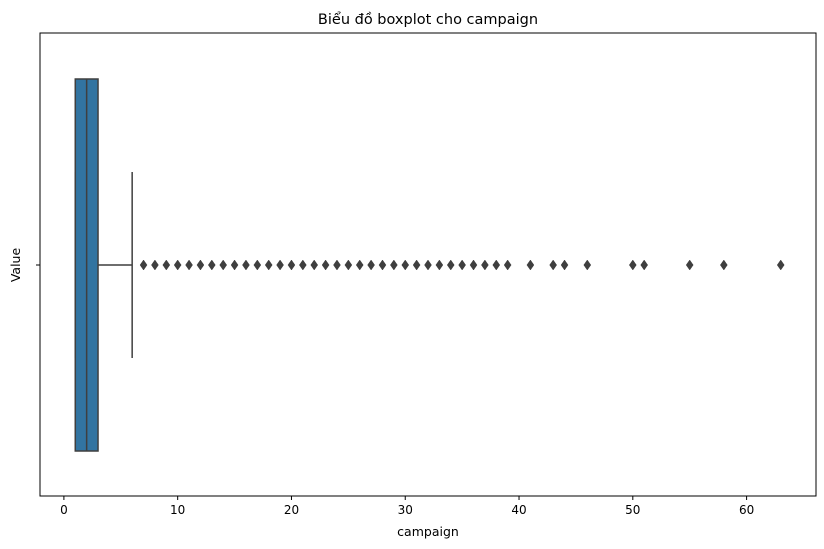 This screenshot has height=549, width=824. What do you see at coordinates (177, 510) in the screenshot?
I see `x-tick-label-1: 10` at bounding box center [177, 510].